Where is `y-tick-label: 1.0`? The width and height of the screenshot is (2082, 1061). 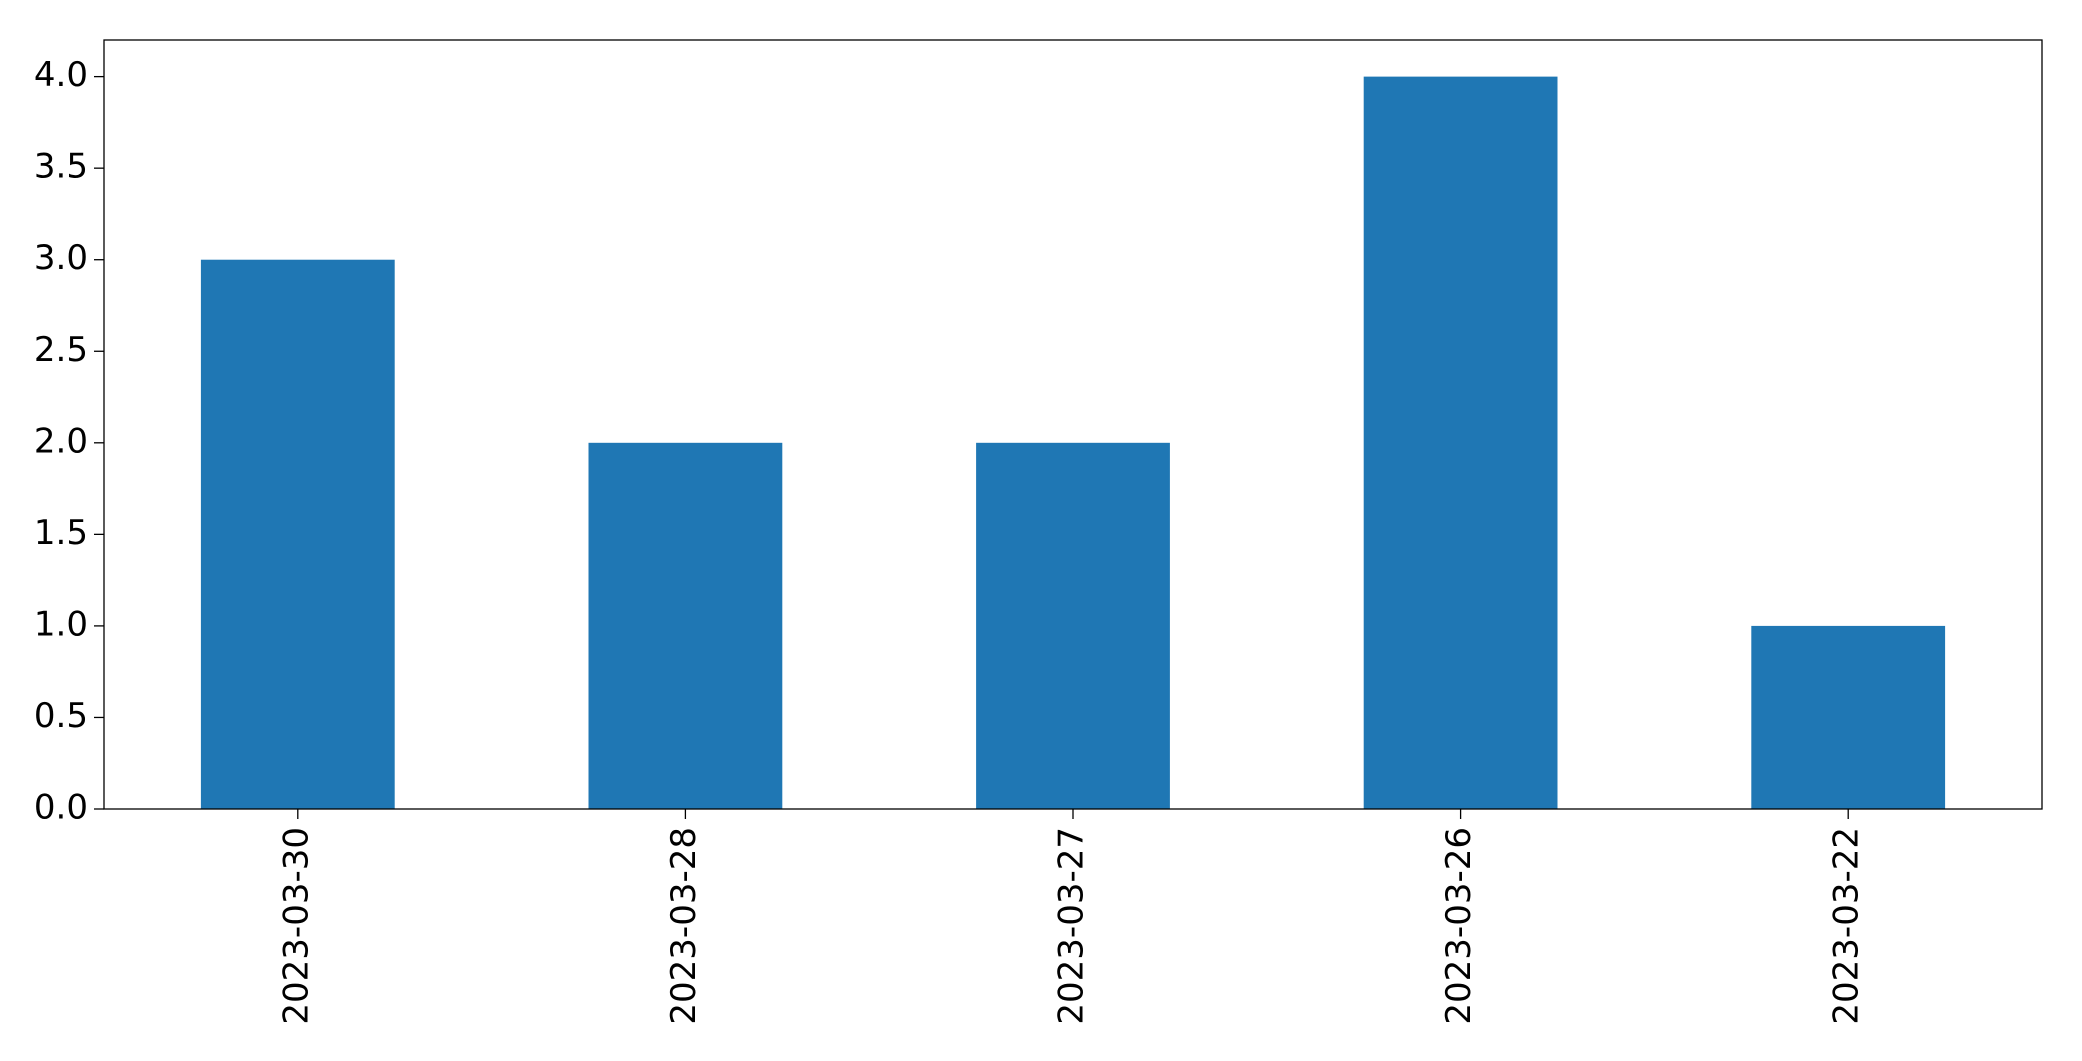
y-tick-label: 1.0 is located at coordinates (61, 624).